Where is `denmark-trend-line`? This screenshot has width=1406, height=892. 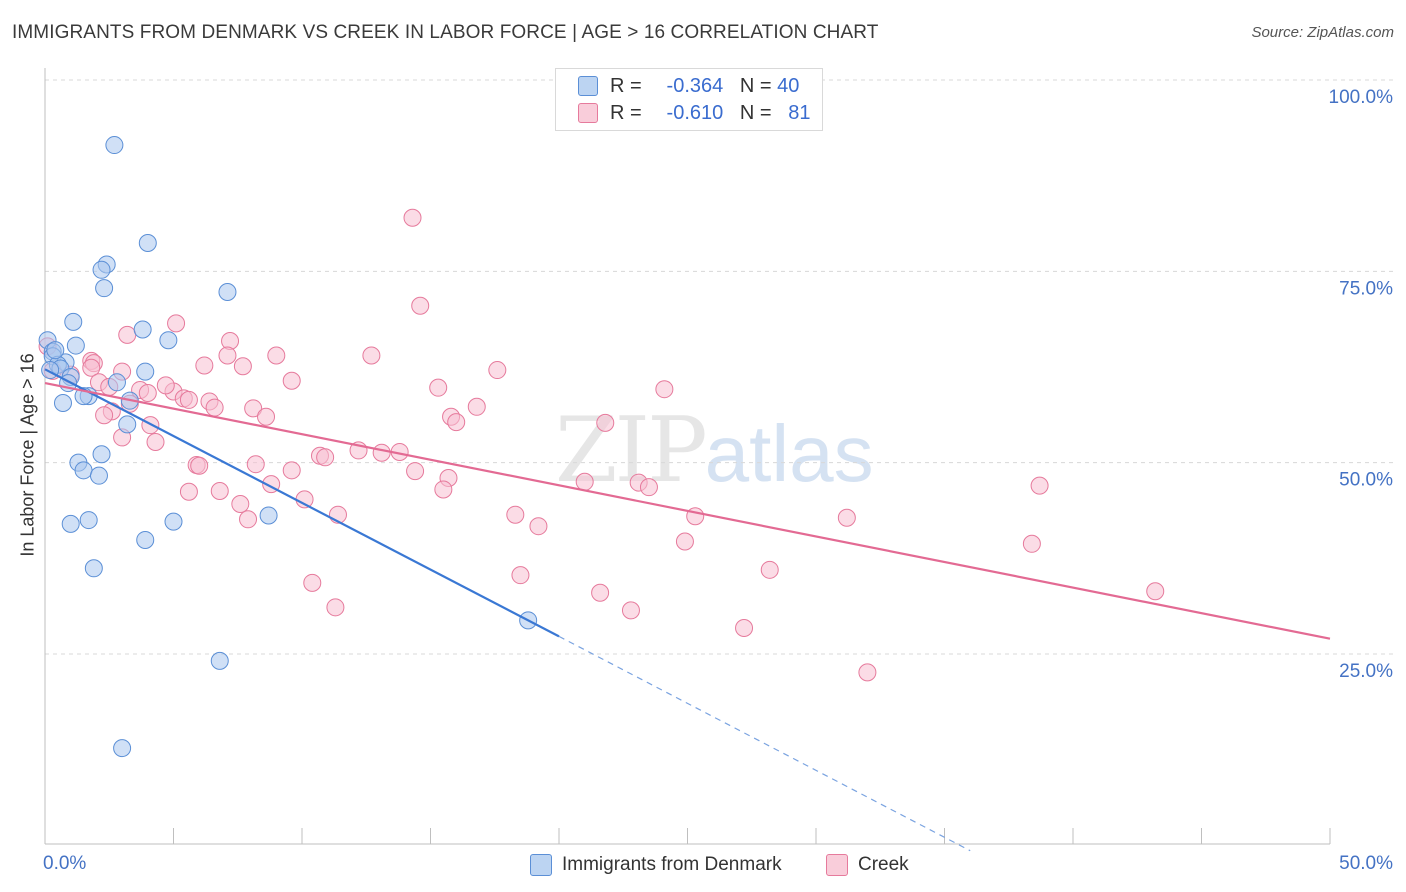 denmark-trend-line is located at coordinates (302, 503).